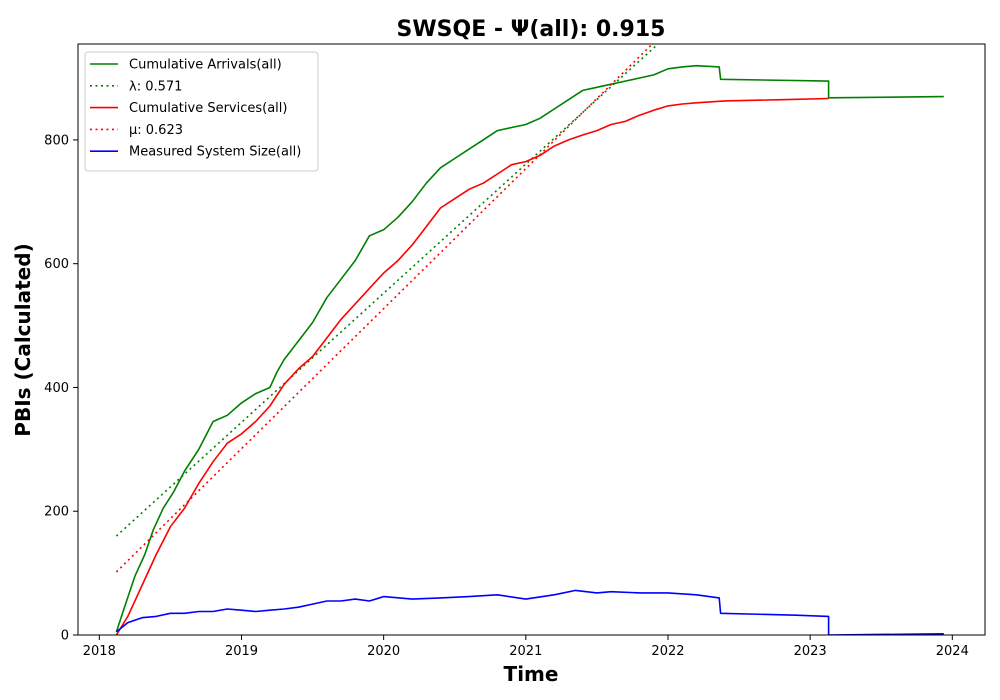 The width and height of the screenshot is (1000, 700). Describe the element at coordinates (156, 130) in the screenshot. I see `legend-label: μ: 0.623` at that location.